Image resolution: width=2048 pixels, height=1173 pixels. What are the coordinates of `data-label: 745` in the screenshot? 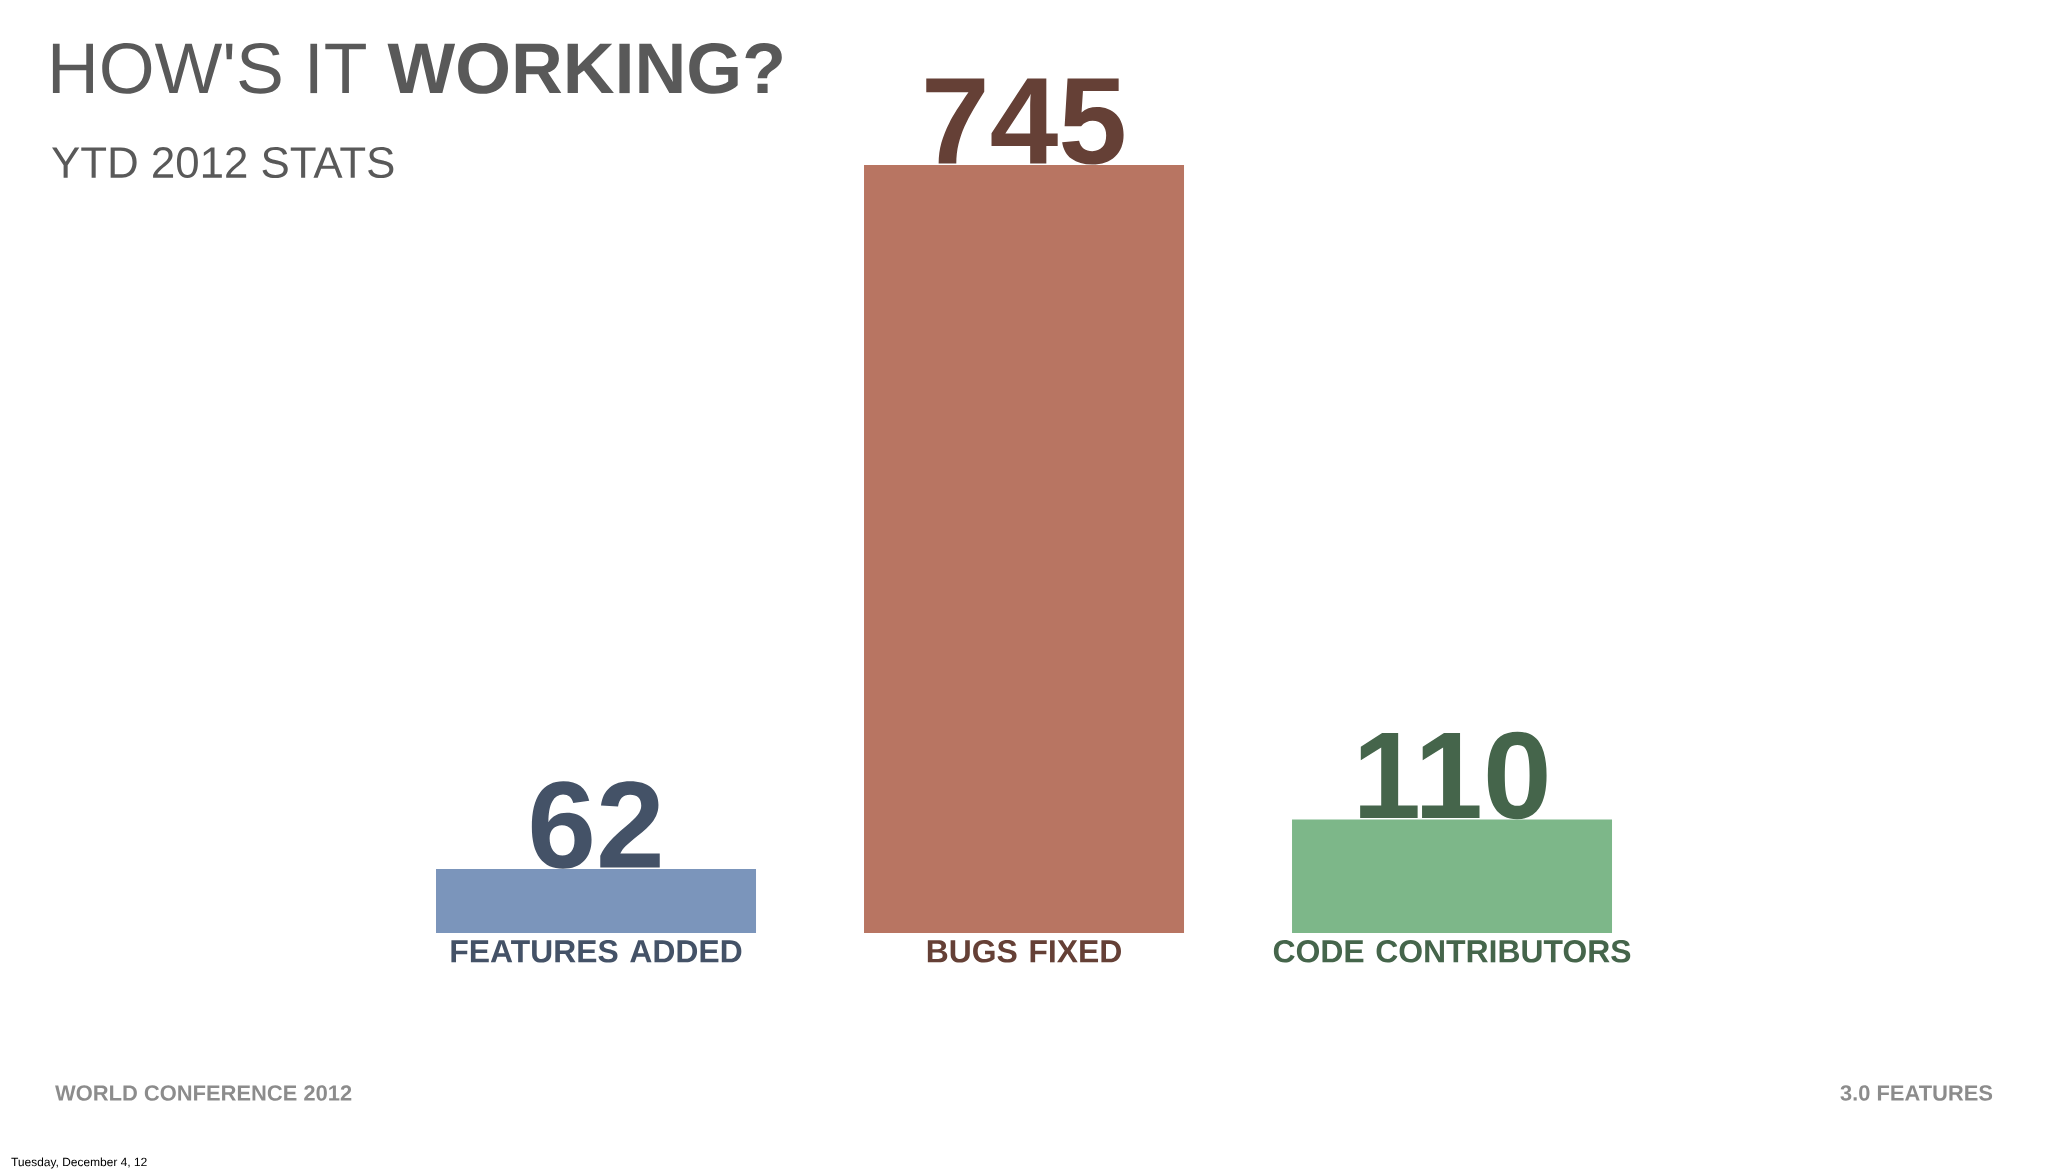 It's located at (1025, 121).